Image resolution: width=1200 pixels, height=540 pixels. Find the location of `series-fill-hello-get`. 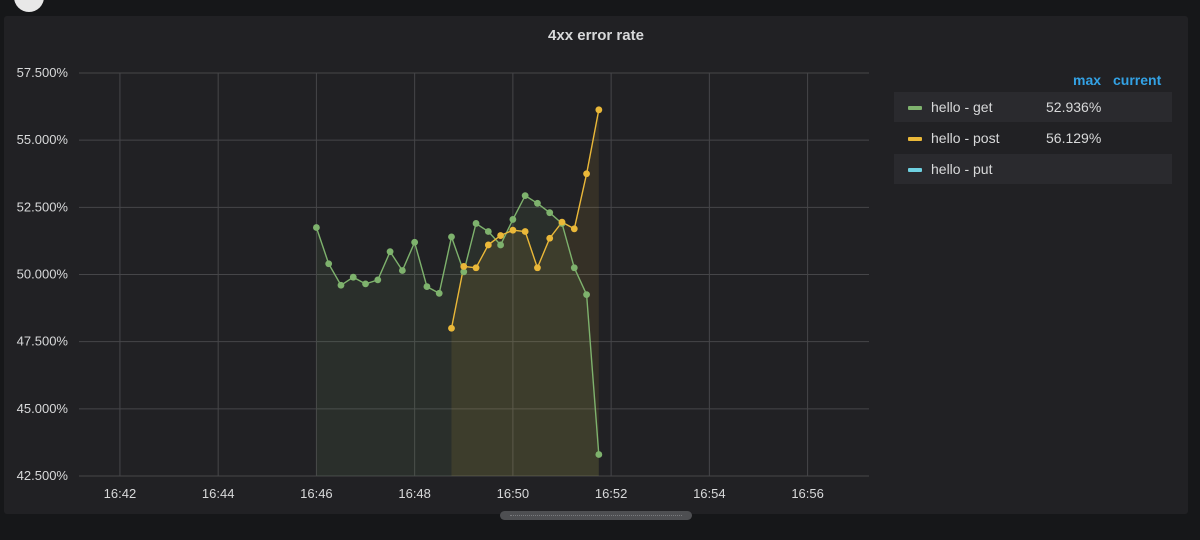

series-fill-hello-get is located at coordinates (457, 335).